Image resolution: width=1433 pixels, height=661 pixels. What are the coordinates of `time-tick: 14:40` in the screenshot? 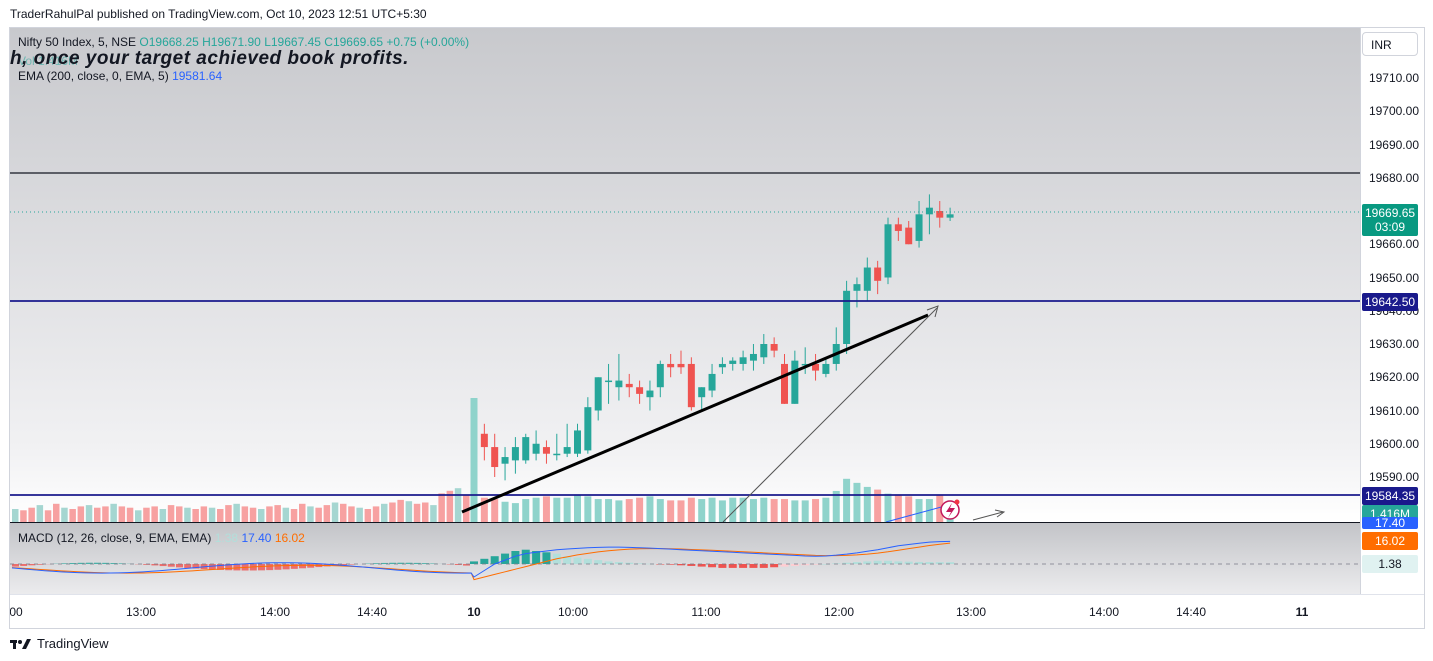 It's located at (1191, 612).